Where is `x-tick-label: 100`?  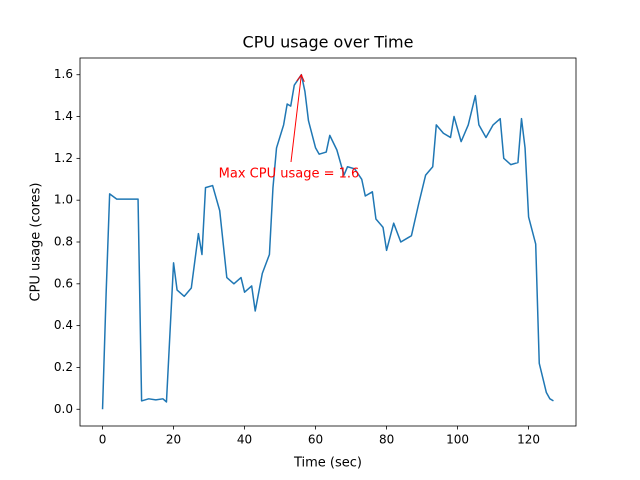
x-tick-label: 100 is located at coordinates (457, 440).